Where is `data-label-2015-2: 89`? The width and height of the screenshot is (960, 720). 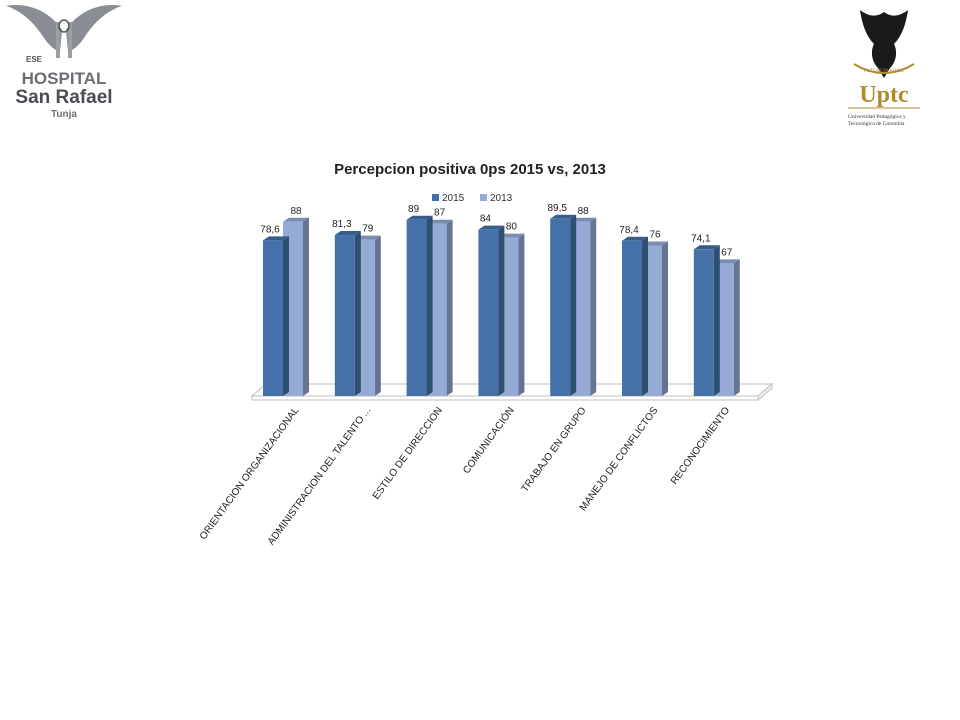
data-label-2015-2: 89 is located at coordinates (414, 209).